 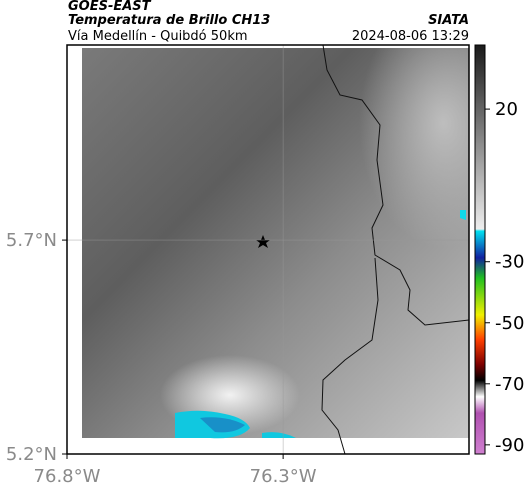 What do you see at coordinates (222, 425) in the screenshot?
I see `cold-cloud-core` at bounding box center [222, 425].